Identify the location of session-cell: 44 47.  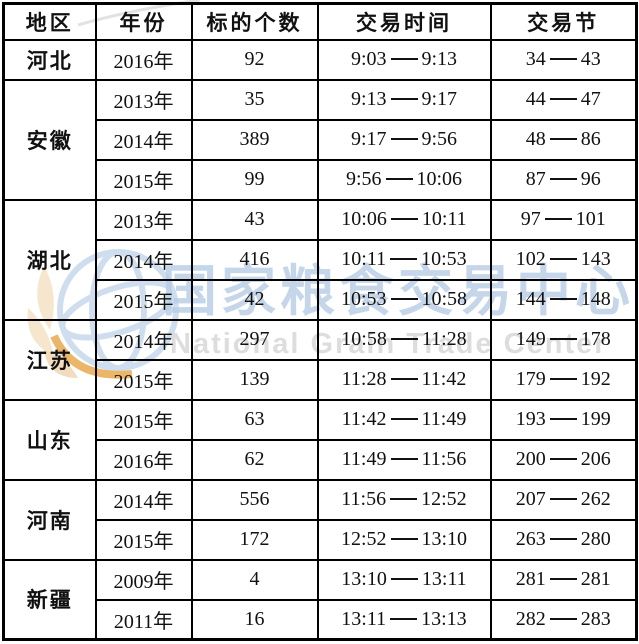
(563, 99).